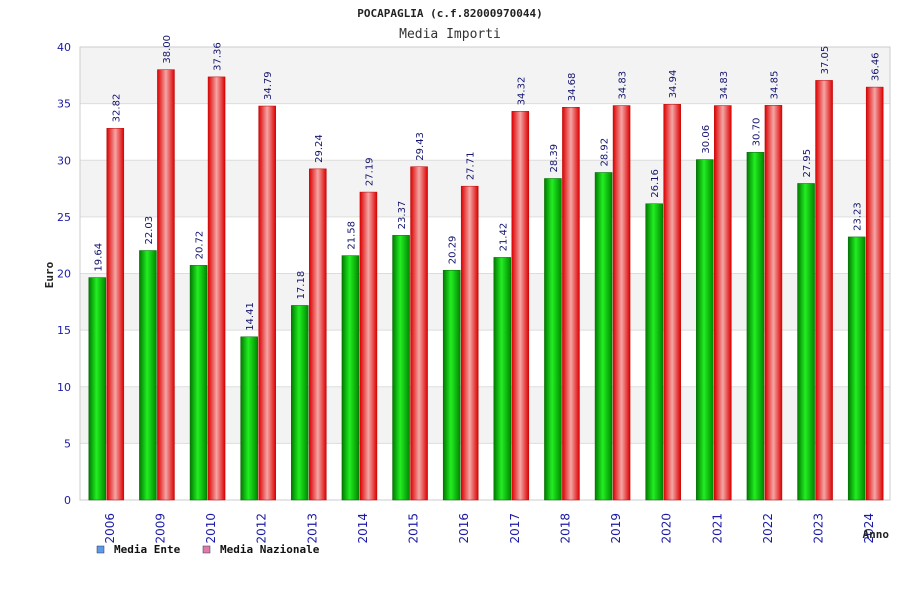 The width and height of the screenshot is (900, 605). Describe the element at coordinates (464, 528) in the screenshot. I see `x-tick-label: 2016` at that location.